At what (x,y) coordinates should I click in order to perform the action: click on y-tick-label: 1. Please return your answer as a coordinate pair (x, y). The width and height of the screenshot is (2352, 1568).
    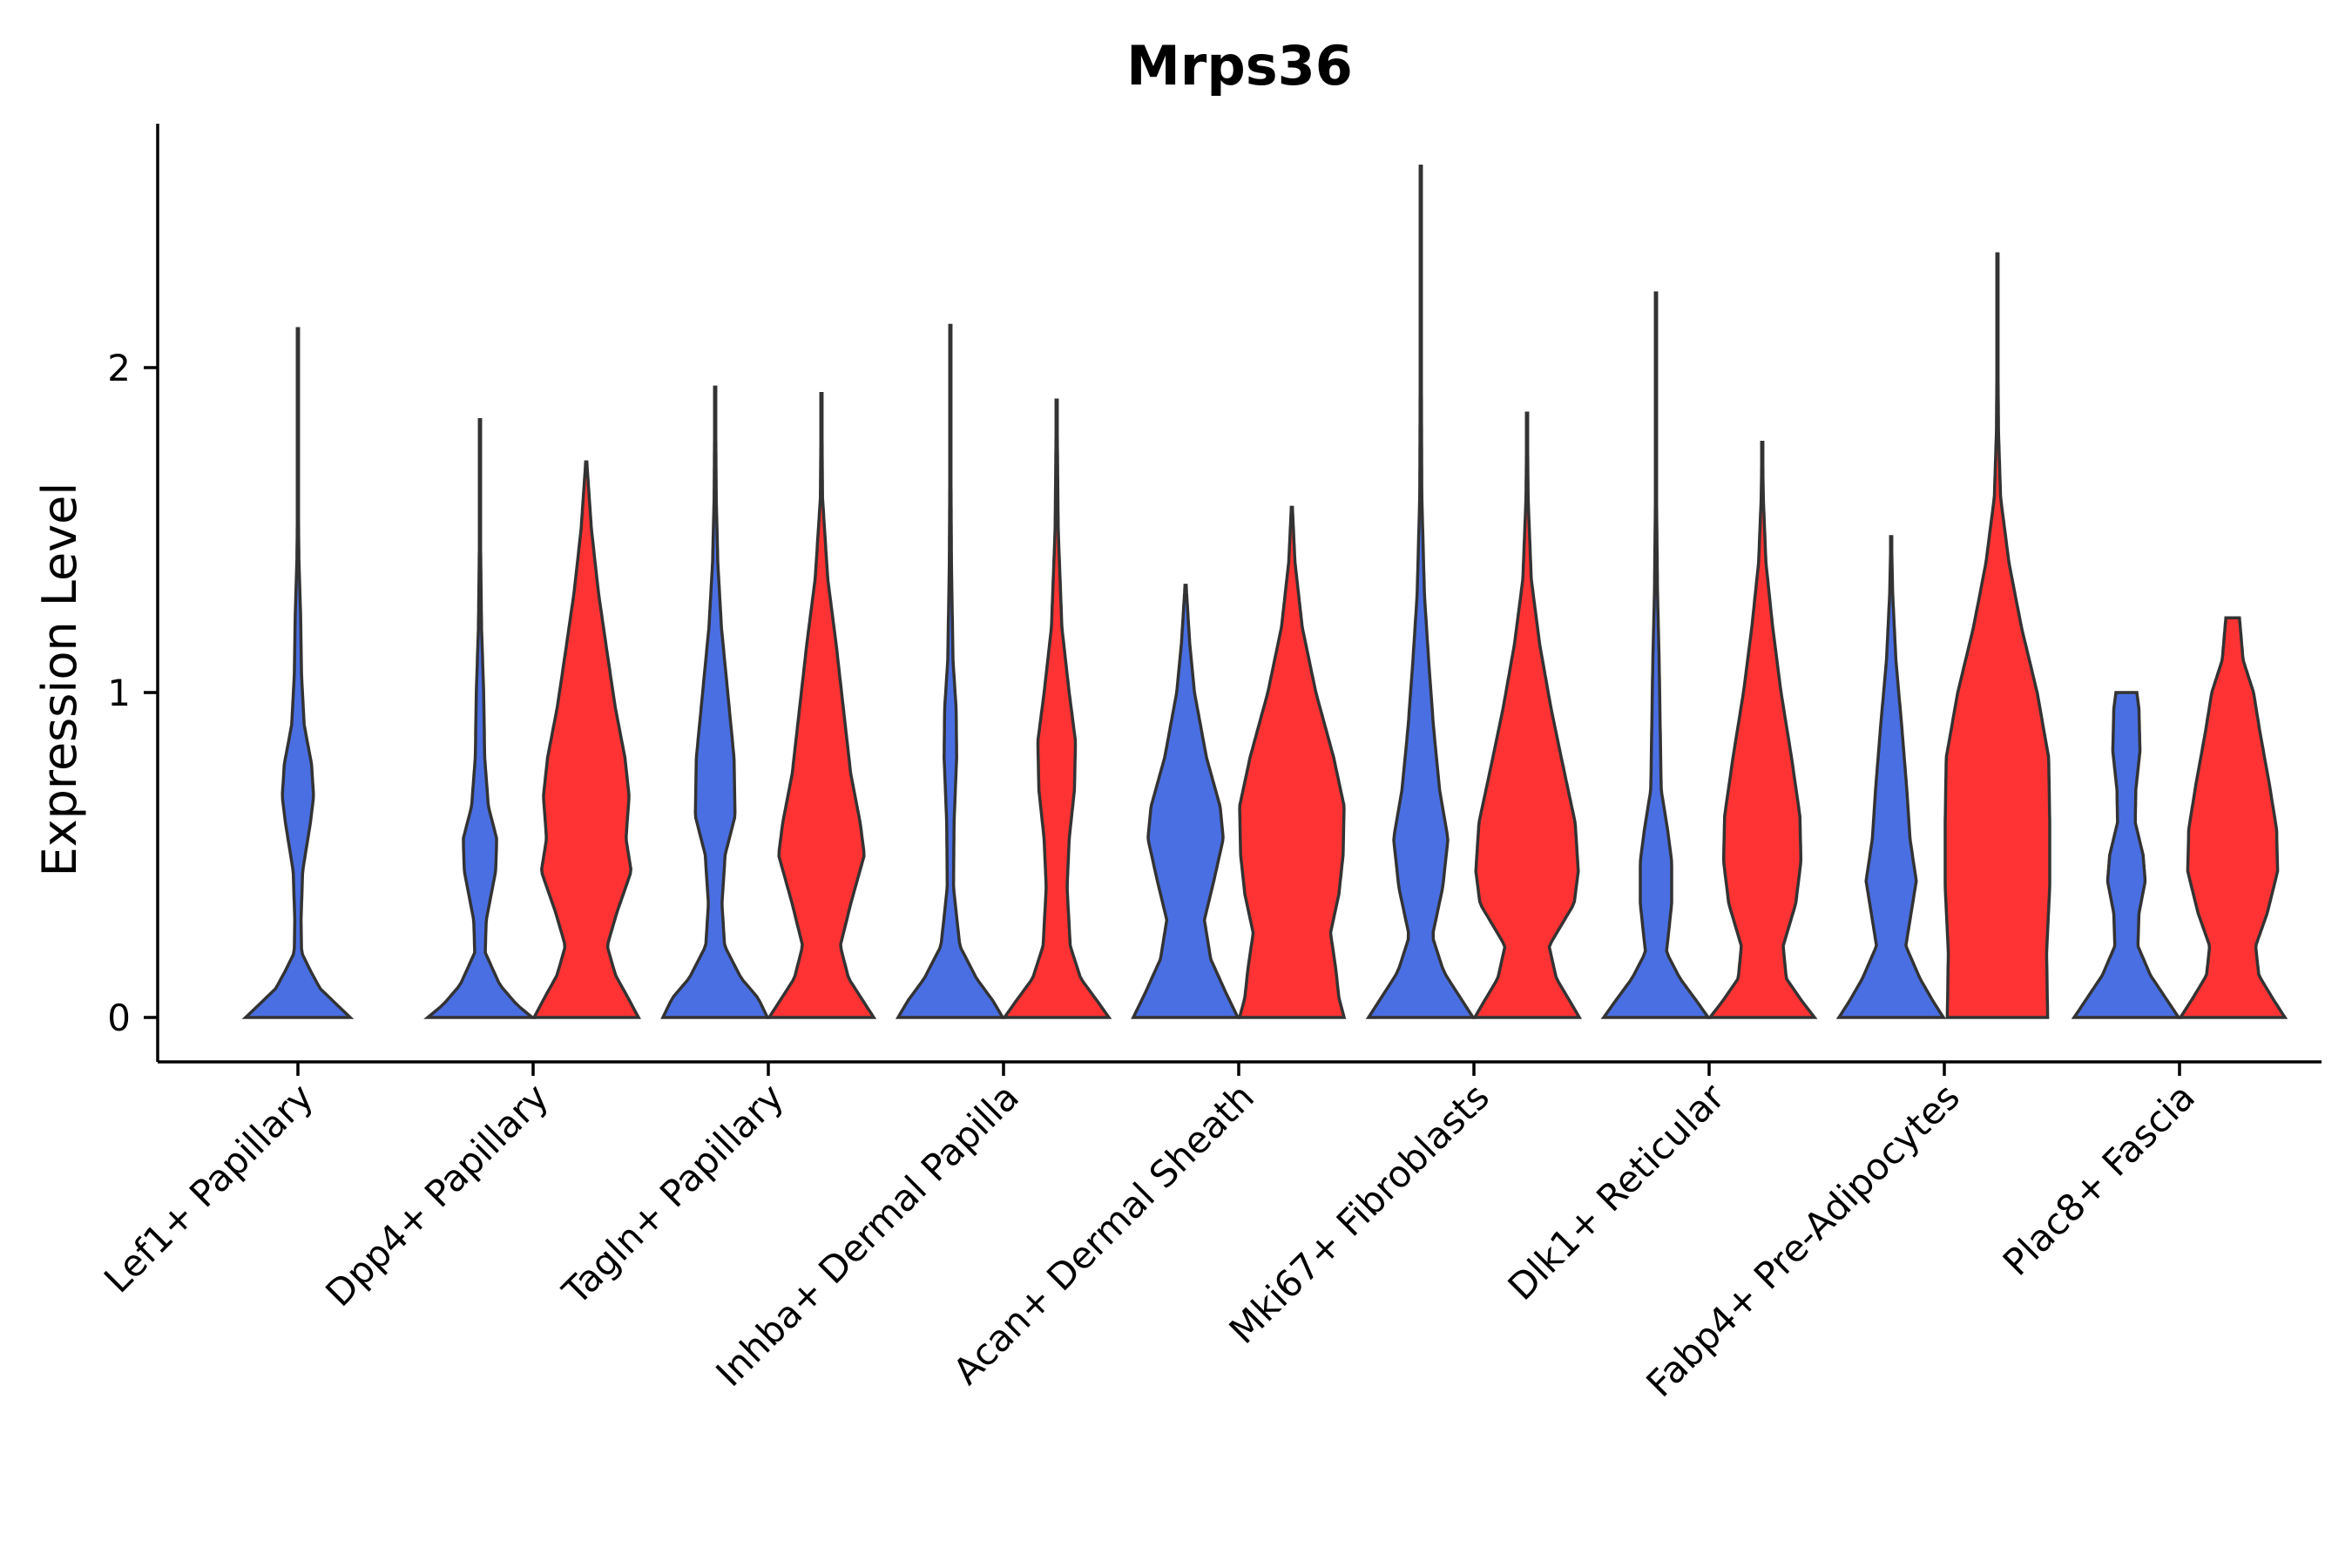
    Looking at the image, I should click on (119, 693).